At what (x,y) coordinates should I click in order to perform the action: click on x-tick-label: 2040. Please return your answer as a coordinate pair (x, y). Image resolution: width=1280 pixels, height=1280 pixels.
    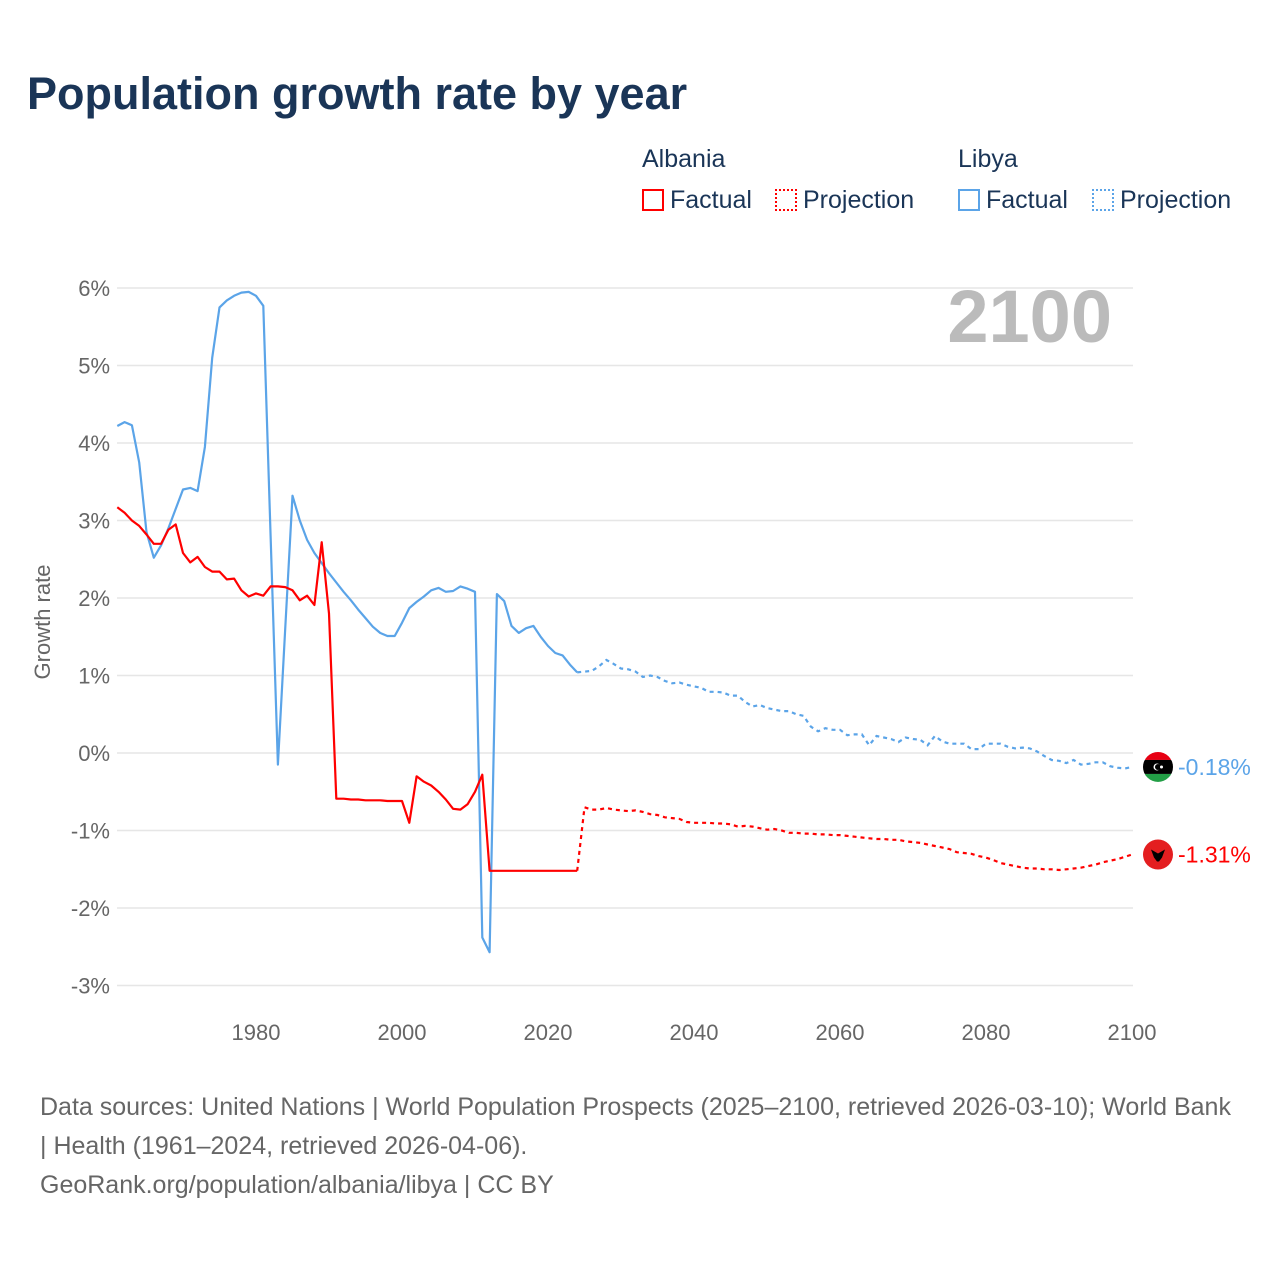
    Looking at the image, I should click on (694, 1032).